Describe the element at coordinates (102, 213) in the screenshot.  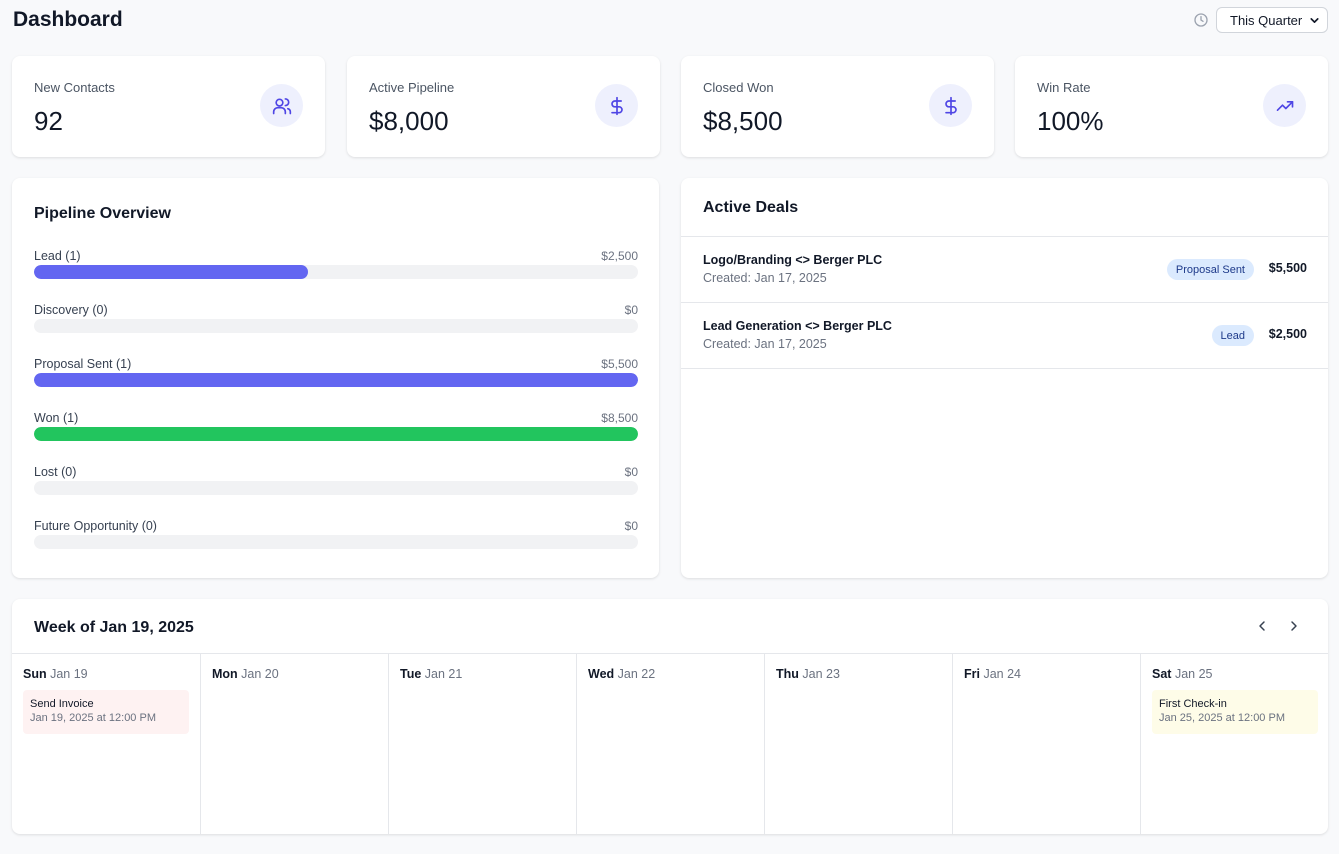
I see `pipeline-title: Pipeline Overview` at that location.